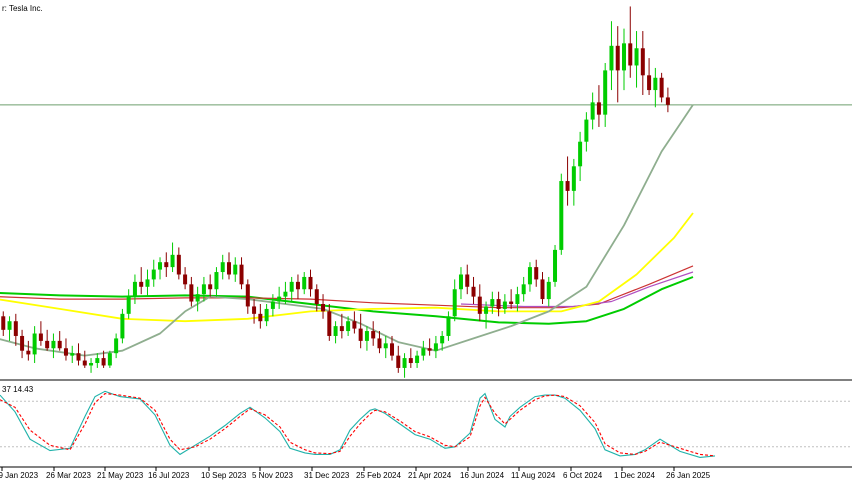 The width and height of the screenshot is (852, 485). What do you see at coordinates (482, 475) in the screenshot?
I see `x-tick-label: 16 Jun 2024` at bounding box center [482, 475].